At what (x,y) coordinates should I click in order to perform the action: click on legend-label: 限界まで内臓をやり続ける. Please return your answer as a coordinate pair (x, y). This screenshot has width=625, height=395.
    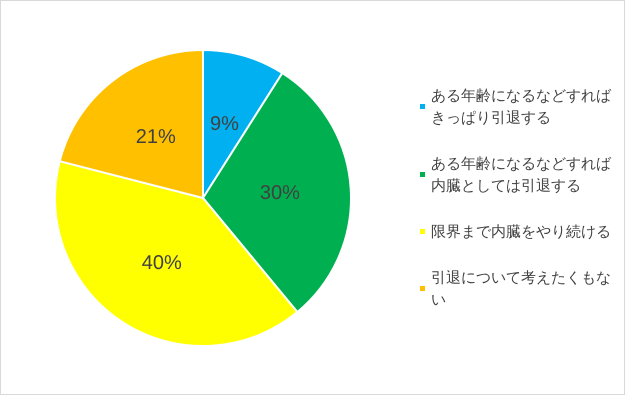
    Looking at the image, I should click on (521, 231).